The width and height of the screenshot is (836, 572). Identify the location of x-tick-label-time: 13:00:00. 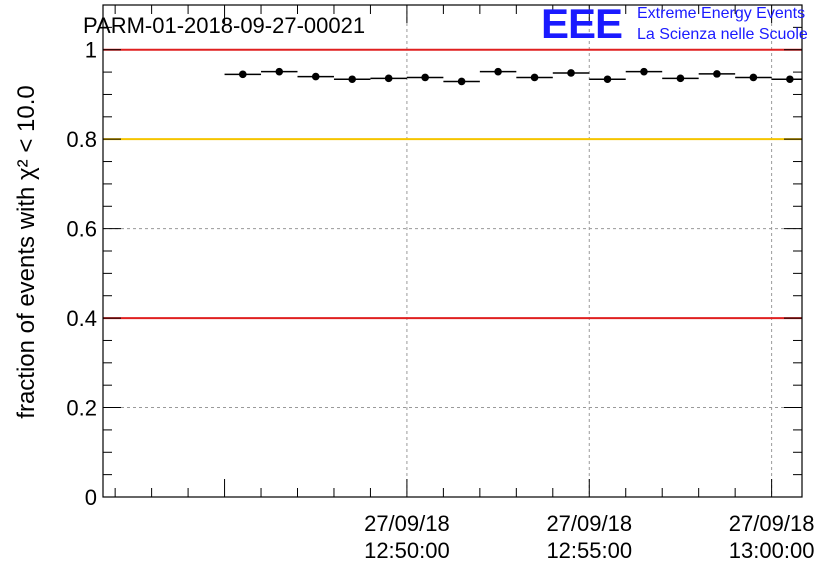
(772, 550).